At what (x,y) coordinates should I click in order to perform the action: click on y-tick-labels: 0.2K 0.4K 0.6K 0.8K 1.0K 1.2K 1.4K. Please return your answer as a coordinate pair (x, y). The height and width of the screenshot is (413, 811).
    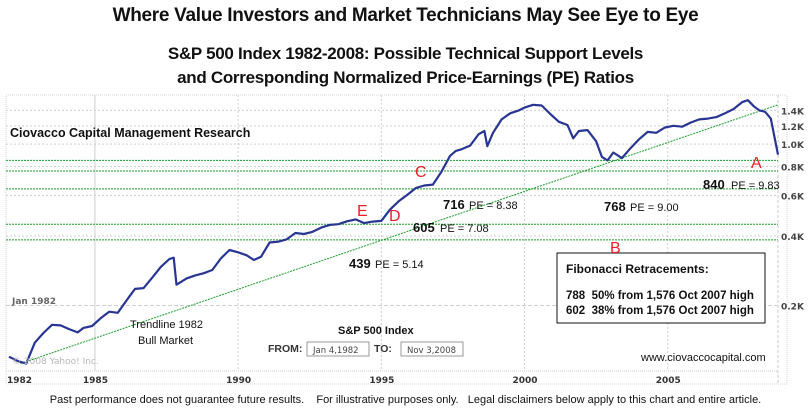
    Looking at the image, I should click on (793, 209).